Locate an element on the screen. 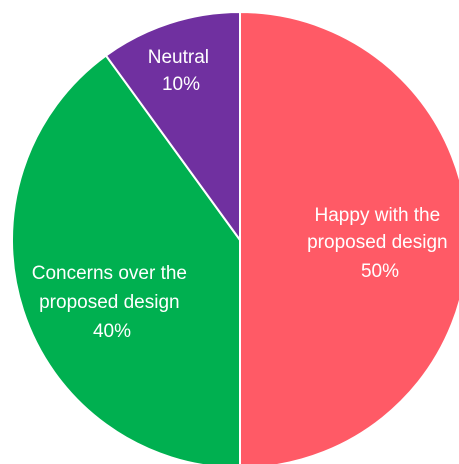  slice-label-happy-line-1: Happy with the is located at coordinates (378, 215).